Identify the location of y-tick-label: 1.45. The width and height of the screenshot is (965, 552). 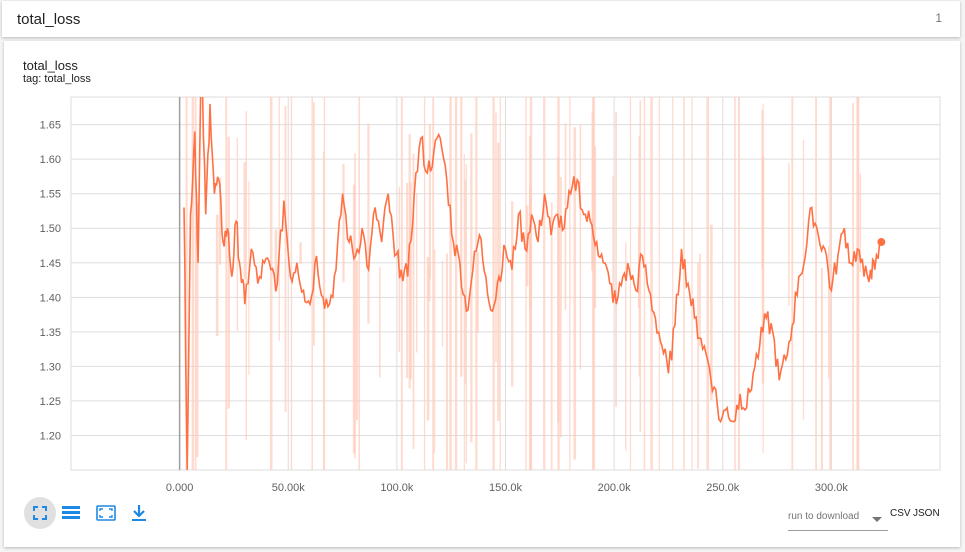
(50, 264).